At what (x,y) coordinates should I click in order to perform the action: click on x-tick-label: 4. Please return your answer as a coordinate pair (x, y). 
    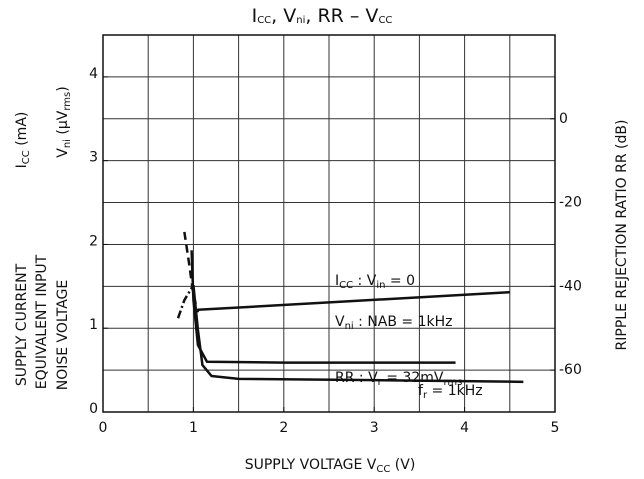
    Looking at the image, I should click on (464, 428).